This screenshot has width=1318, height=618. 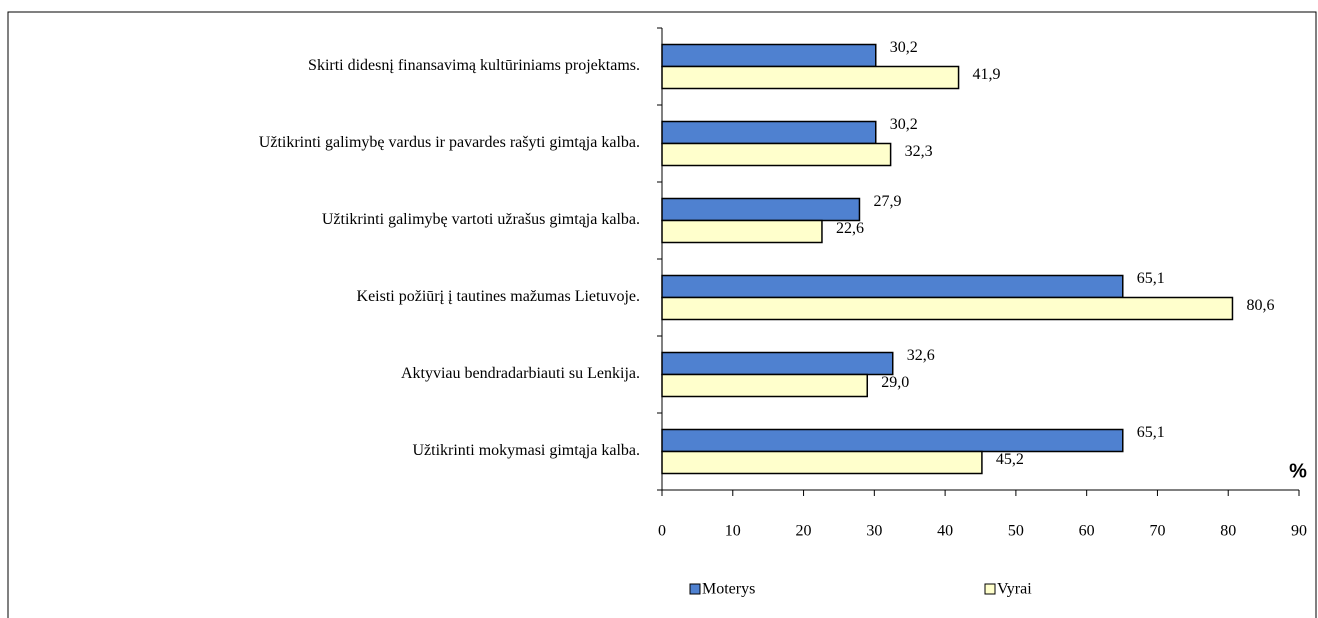 What do you see at coordinates (1299, 531) in the screenshot?
I see `x-tick-label: 90` at bounding box center [1299, 531].